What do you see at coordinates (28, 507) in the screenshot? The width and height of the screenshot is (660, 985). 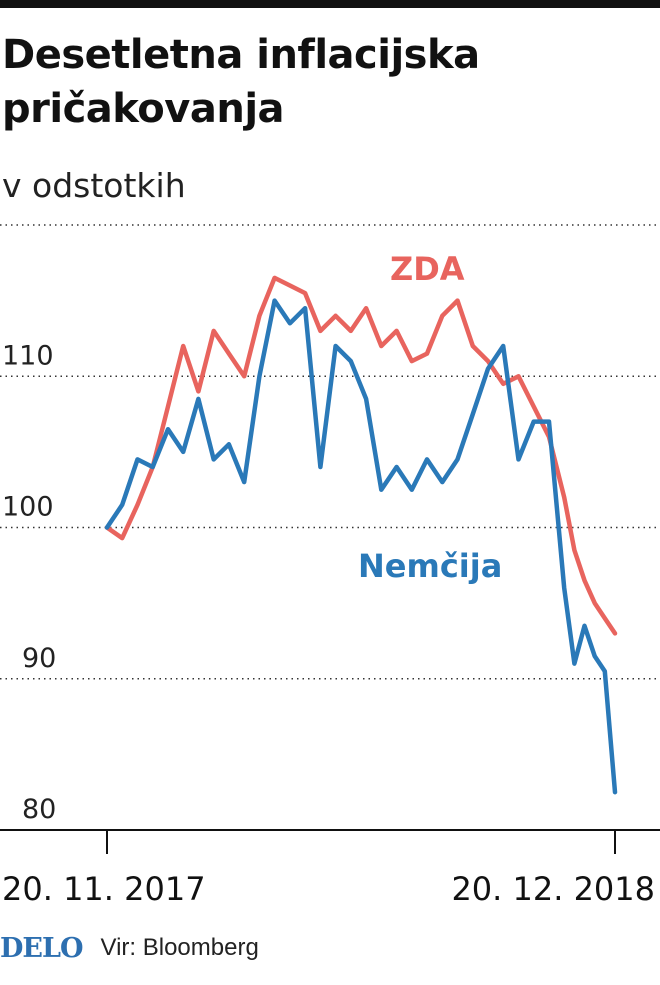 I see `y-tick-label: 100` at bounding box center [28, 507].